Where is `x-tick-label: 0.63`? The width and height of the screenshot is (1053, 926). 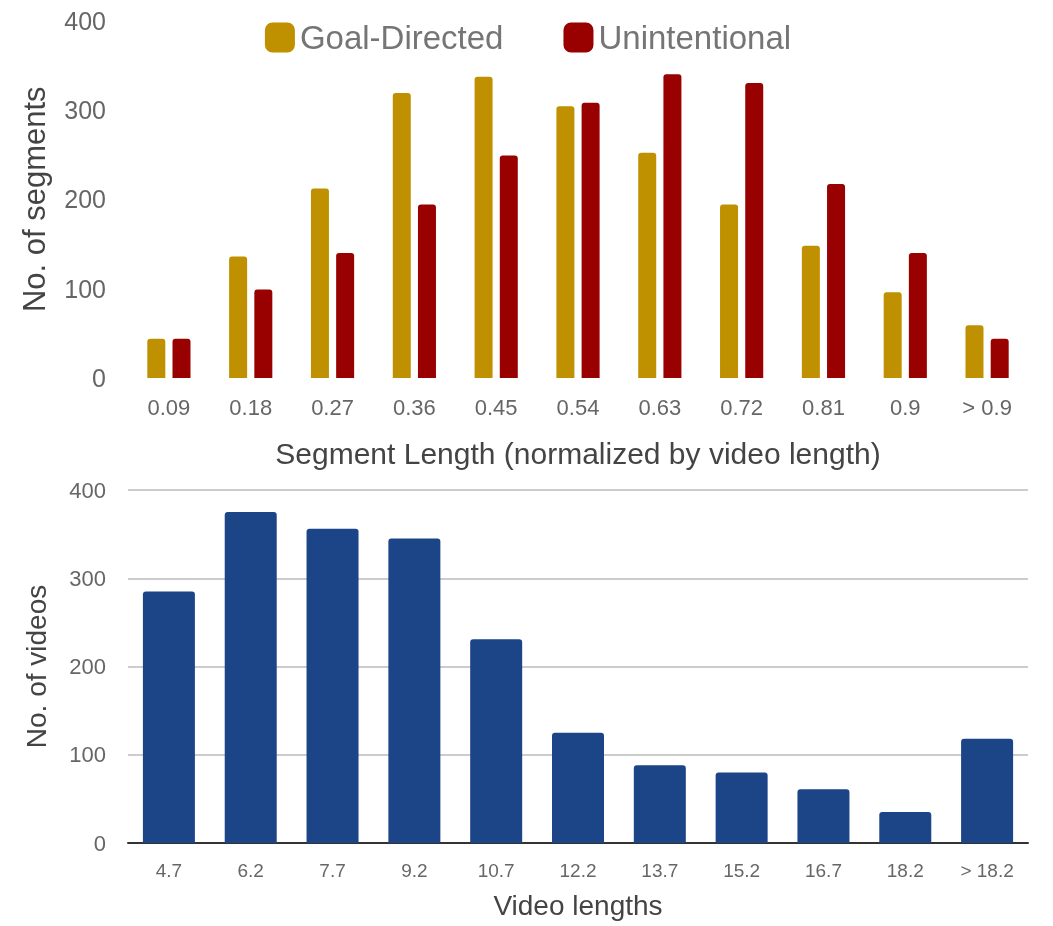
x-tick-label: 0.63 is located at coordinates (660, 407).